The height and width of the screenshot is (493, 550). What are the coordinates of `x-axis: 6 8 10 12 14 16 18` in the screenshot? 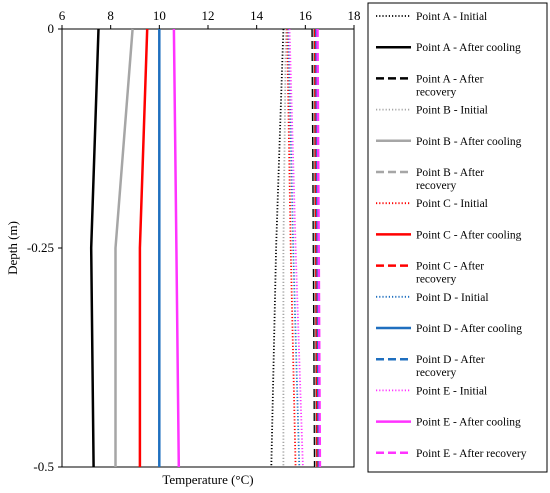 It's located at (210, 18).